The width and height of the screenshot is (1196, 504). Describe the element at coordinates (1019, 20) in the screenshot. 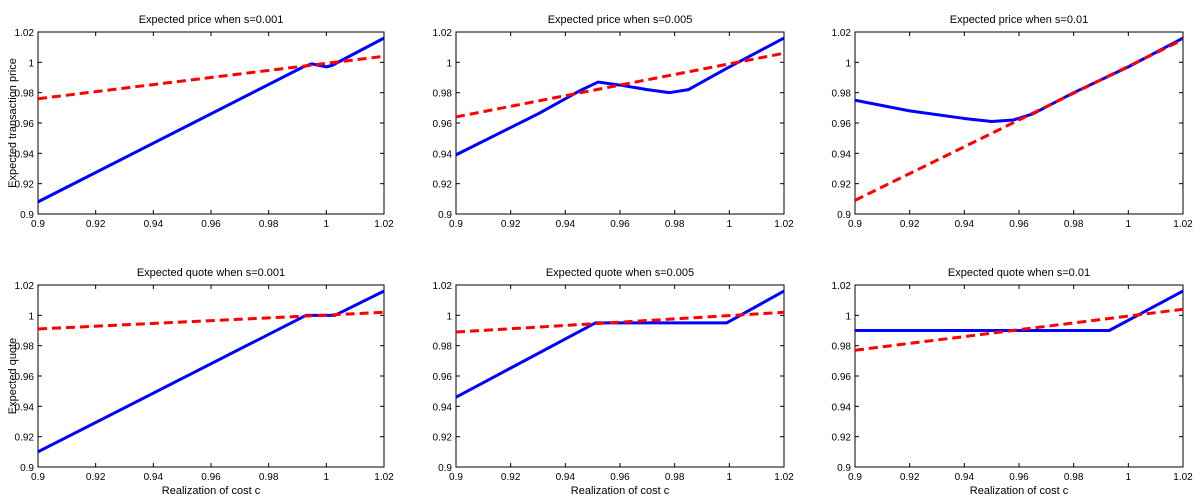

I see `chart-title: Expected price when s=0.01` at that location.